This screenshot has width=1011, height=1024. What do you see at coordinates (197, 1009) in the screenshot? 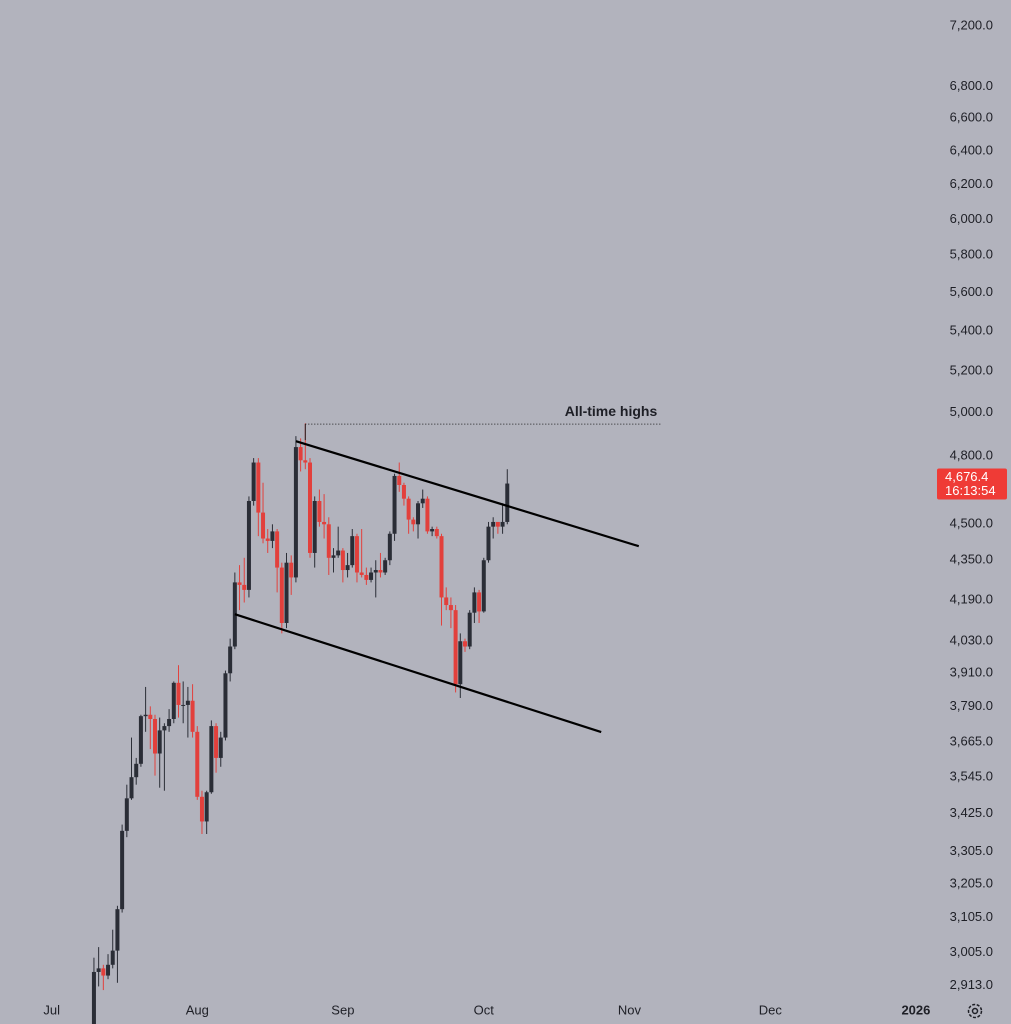
I see `x-tick-label: Aug` at bounding box center [197, 1009].